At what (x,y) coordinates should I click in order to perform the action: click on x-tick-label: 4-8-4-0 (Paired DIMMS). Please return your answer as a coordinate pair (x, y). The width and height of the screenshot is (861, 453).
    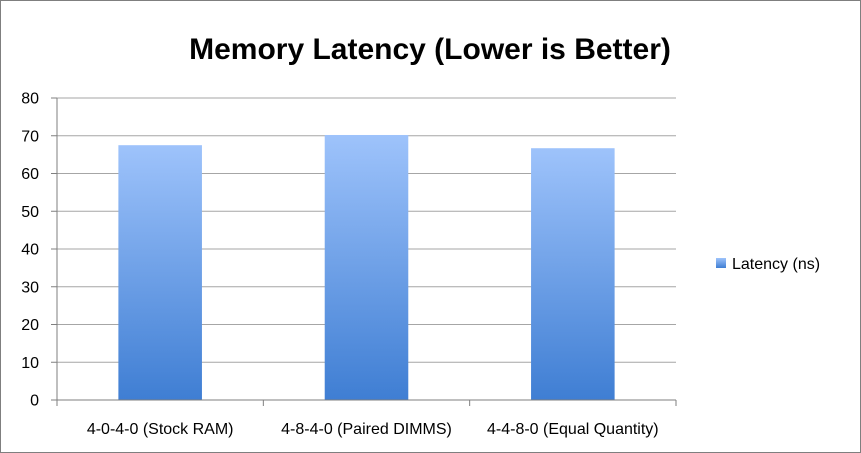
    Looking at the image, I should click on (366, 429).